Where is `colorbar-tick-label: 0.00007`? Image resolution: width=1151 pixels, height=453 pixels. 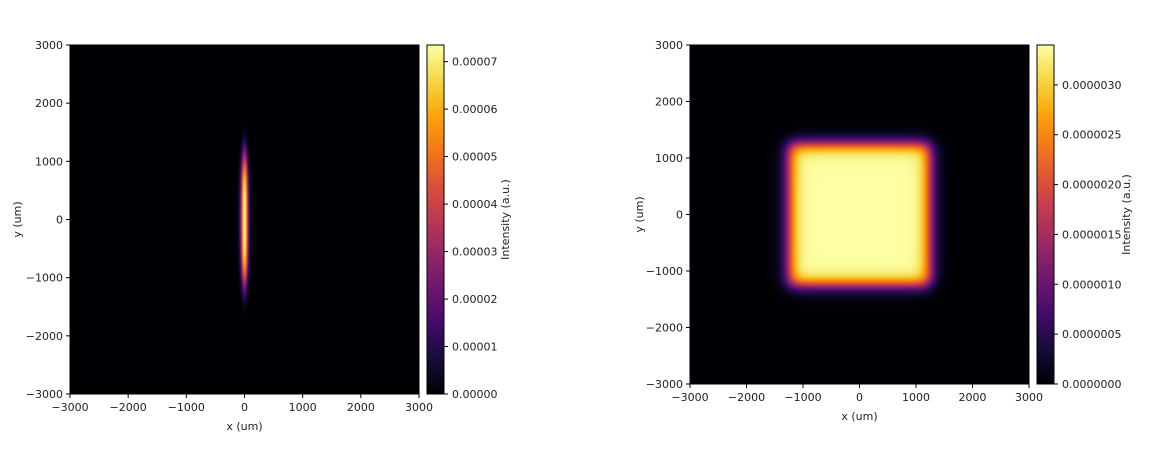
colorbar-tick-label: 0.00007 is located at coordinates (475, 62).